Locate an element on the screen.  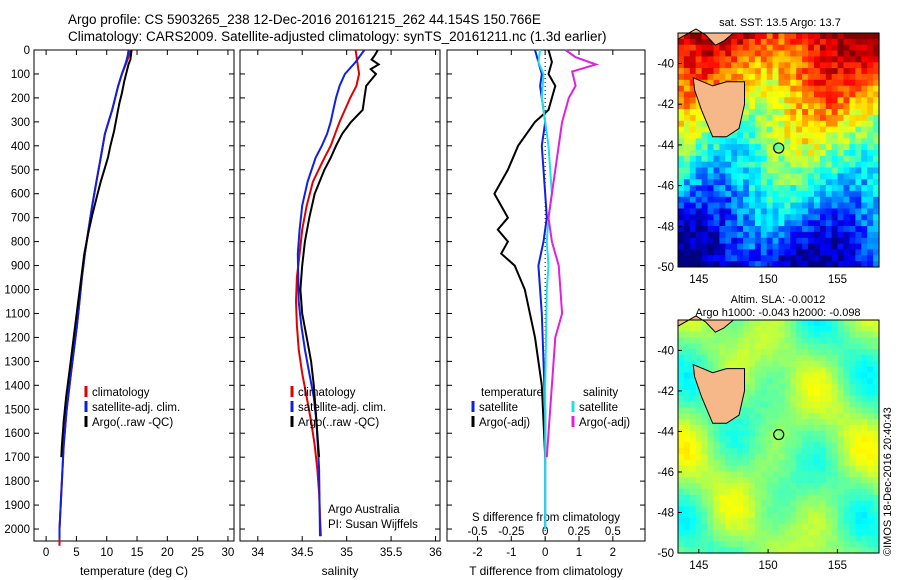
legend-label: Argo(..raw -QC) is located at coordinates (338, 423).